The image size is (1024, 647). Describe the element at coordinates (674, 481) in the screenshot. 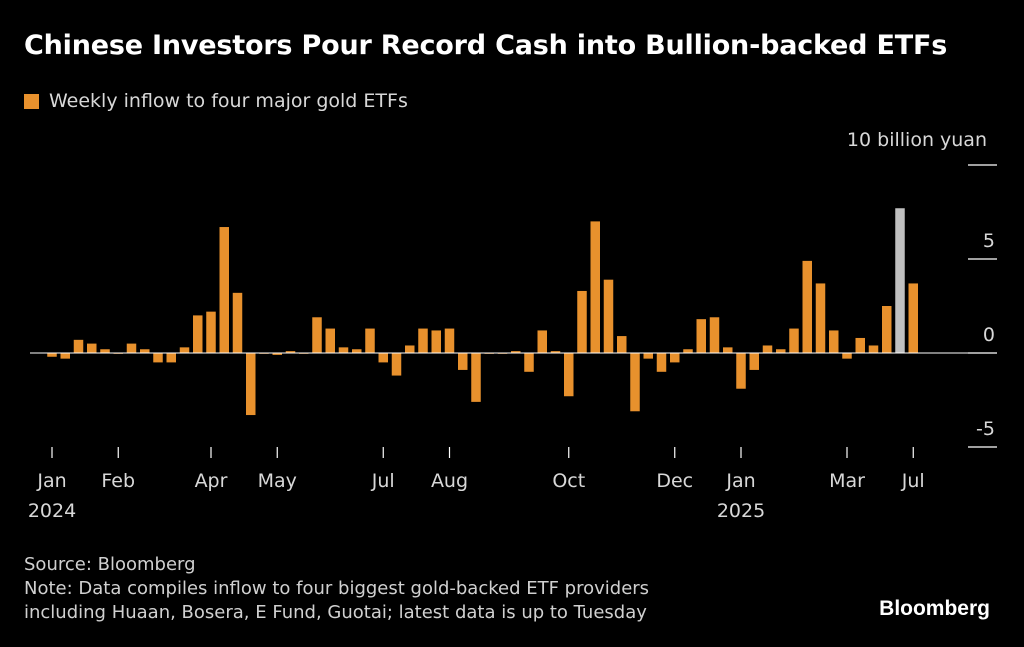

I see `x-tick-label: Dec` at that location.